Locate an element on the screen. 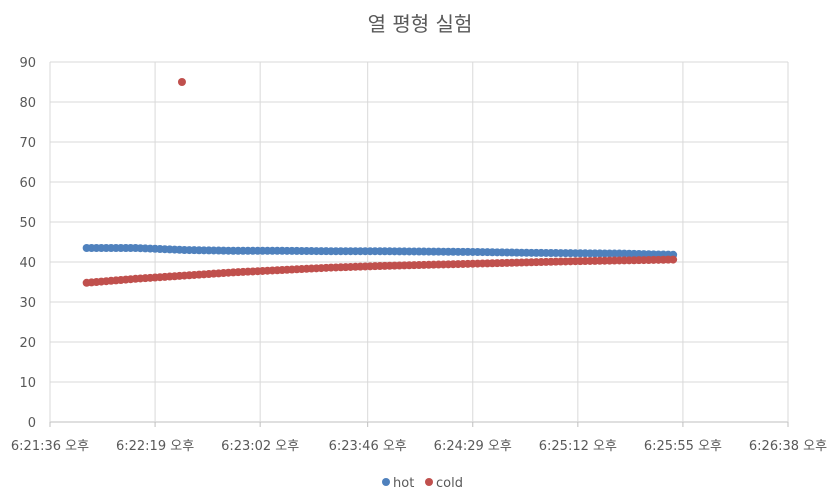 Image resolution: width=840 pixels, height=502 pixels. y-tick-label: 30 is located at coordinates (27, 303).